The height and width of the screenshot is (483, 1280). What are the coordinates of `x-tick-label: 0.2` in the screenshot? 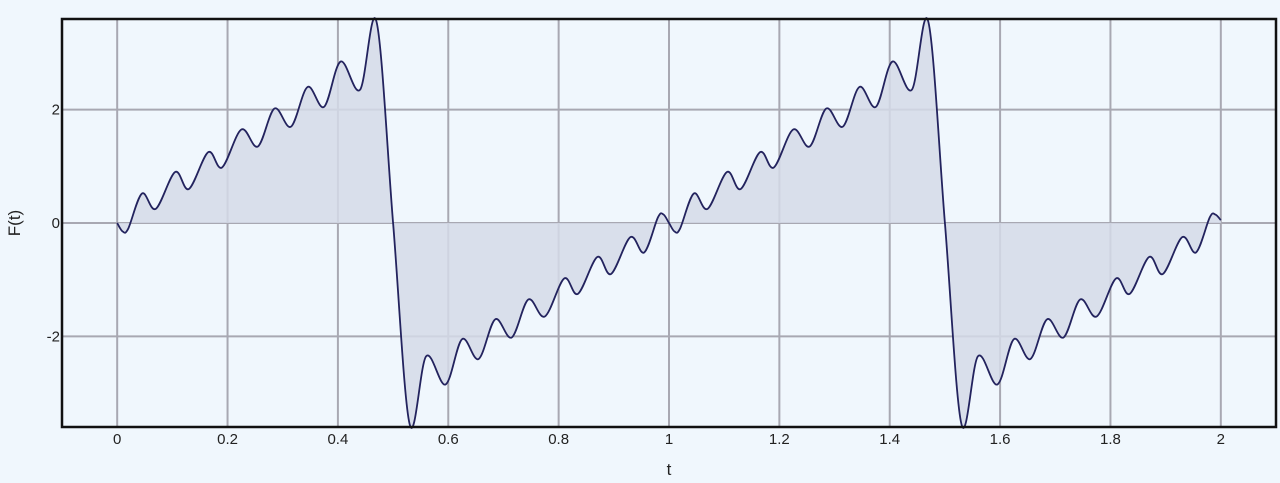 It's located at (227, 439).